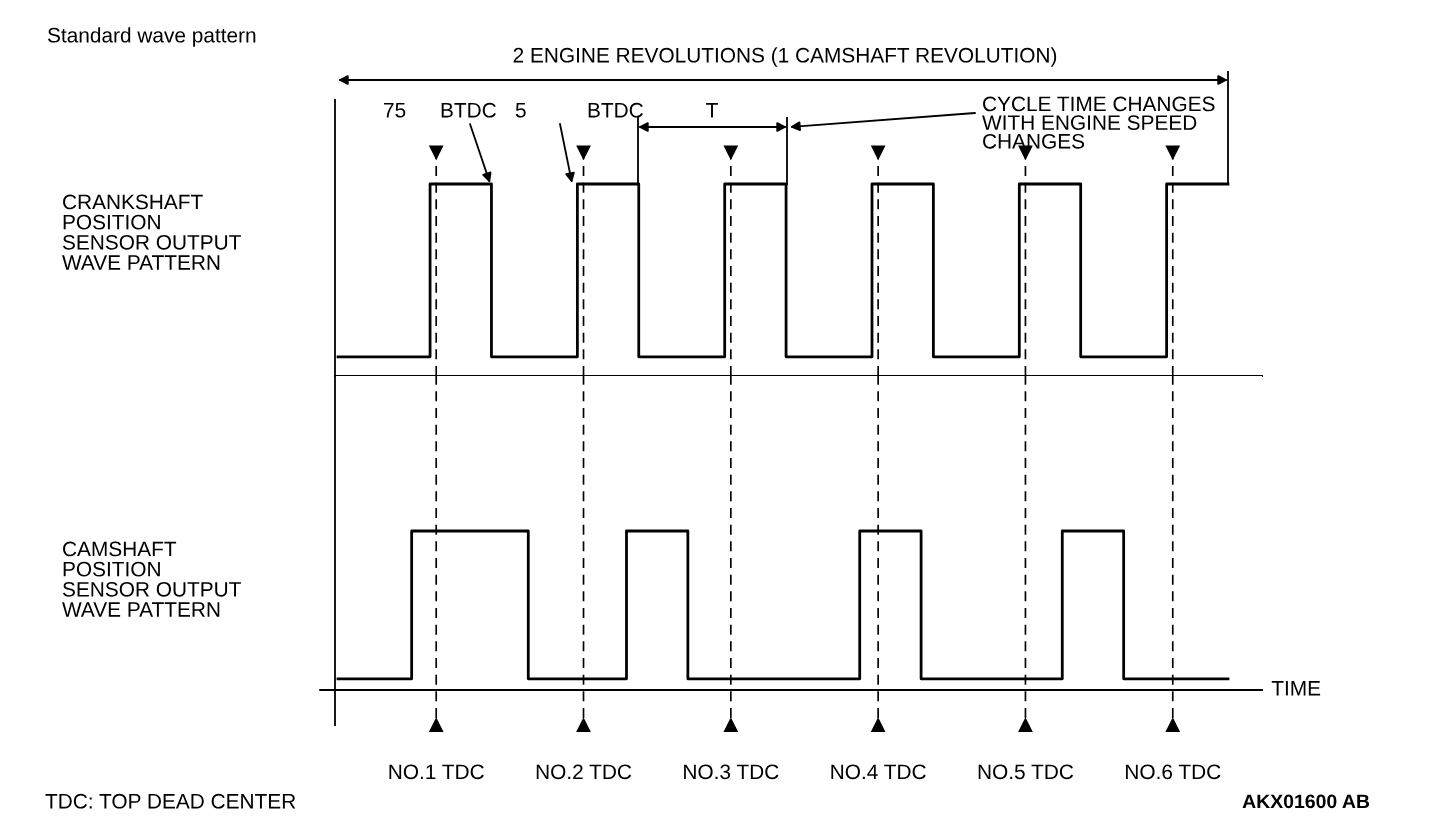 The height and width of the screenshot is (826, 1456). What do you see at coordinates (584, 772) in the screenshot?
I see `x-tick-label: NO.2 TDC` at bounding box center [584, 772].